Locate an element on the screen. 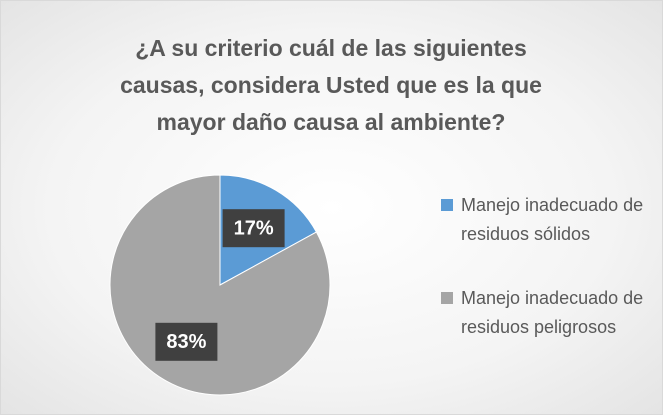 Image resolution: width=663 pixels, height=415 pixels. value-label: 83% is located at coordinates (186, 342).